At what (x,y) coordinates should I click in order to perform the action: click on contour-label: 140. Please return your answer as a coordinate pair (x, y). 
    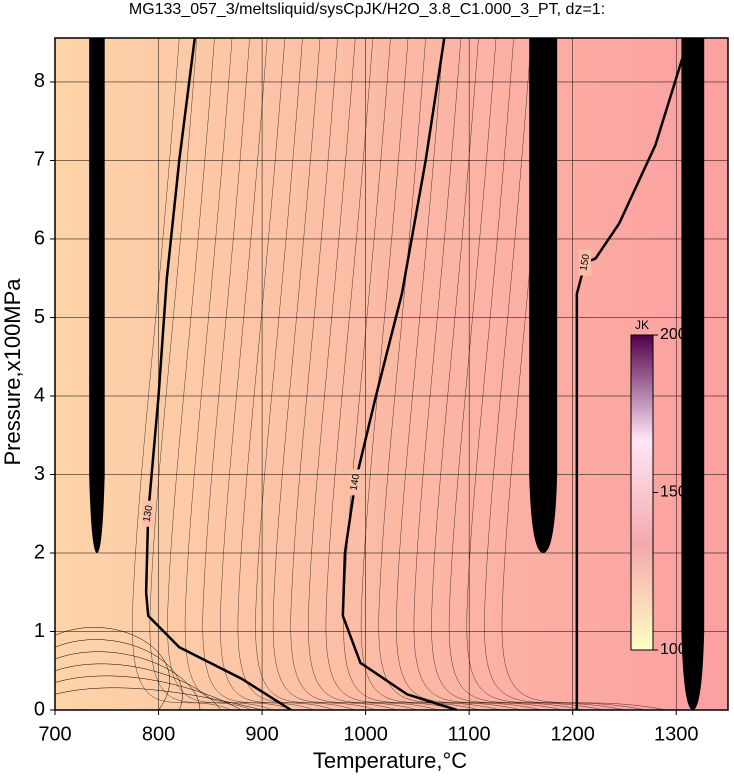
    Looking at the image, I should click on (356, 482).